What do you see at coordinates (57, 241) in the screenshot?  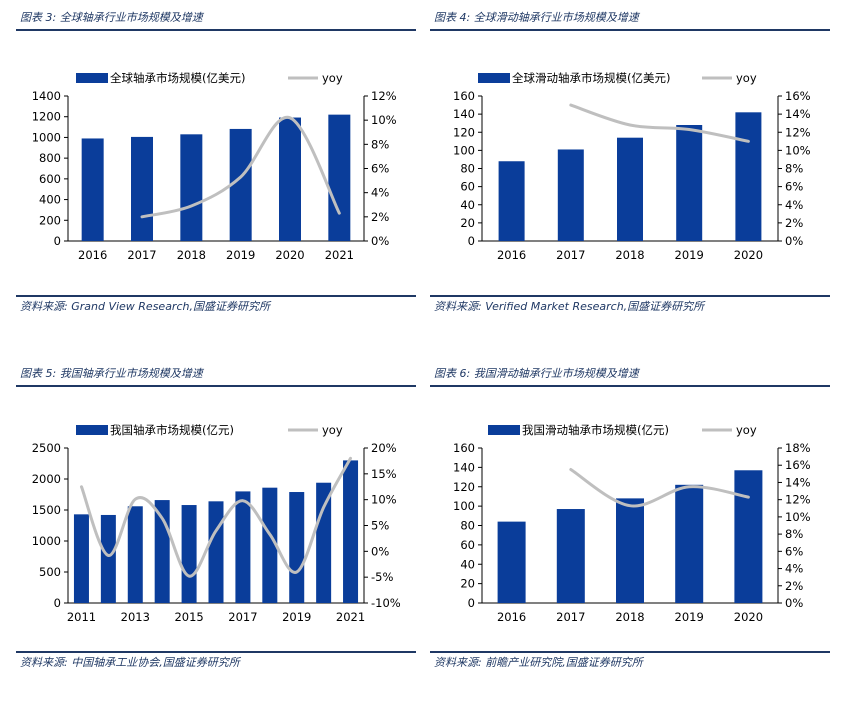 I see `y-left-tick-label: 0` at bounding box center [57, 241].